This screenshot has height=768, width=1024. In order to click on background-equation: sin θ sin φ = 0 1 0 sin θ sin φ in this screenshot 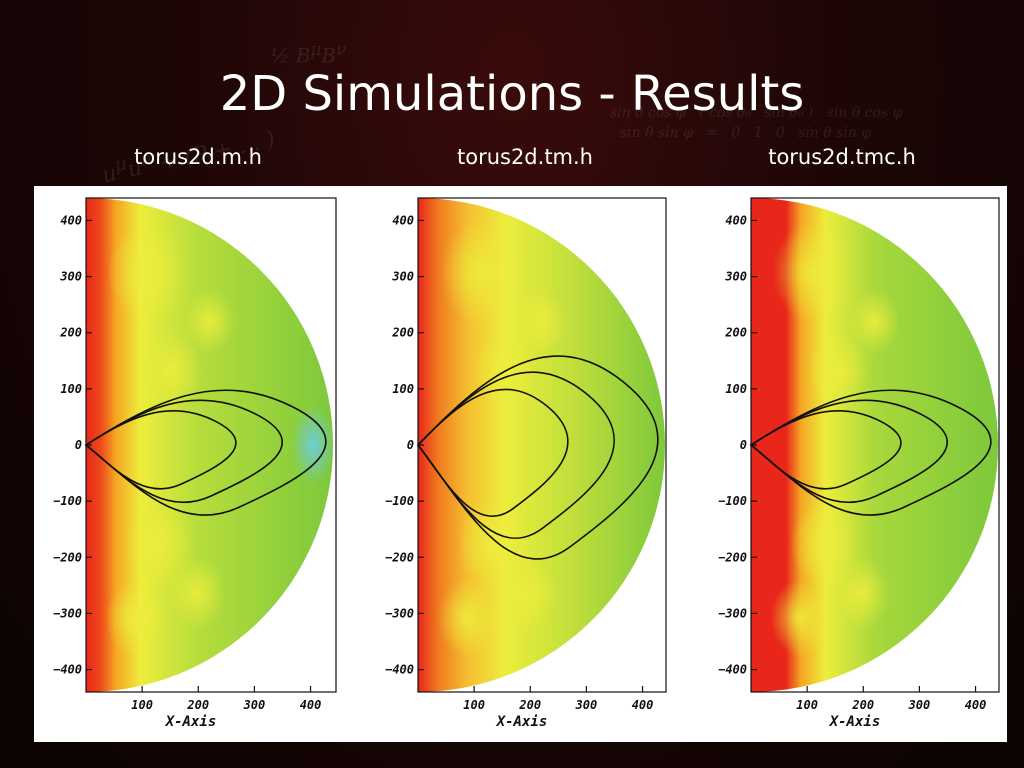, I will do `click(746, 133)`.